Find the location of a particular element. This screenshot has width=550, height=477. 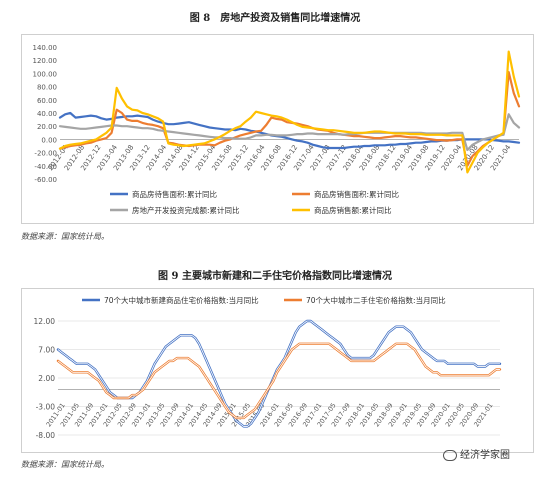

y-tick-label: -8.00 is located at coordinates (46, 435).